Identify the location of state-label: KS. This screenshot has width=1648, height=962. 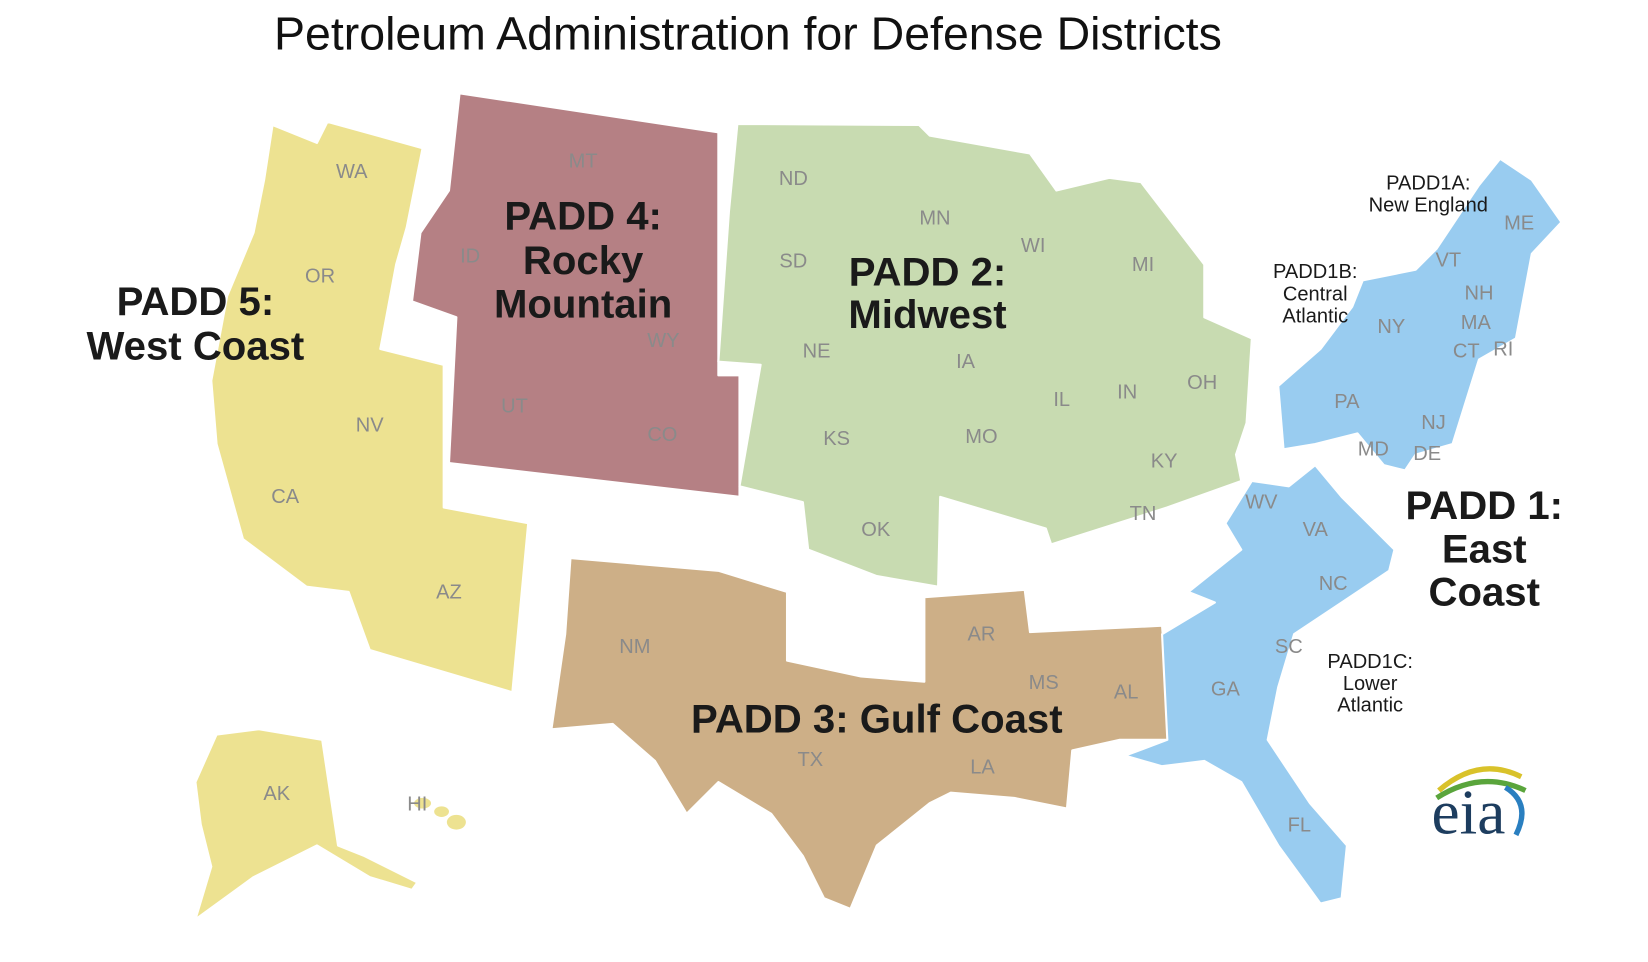
(836, 439).